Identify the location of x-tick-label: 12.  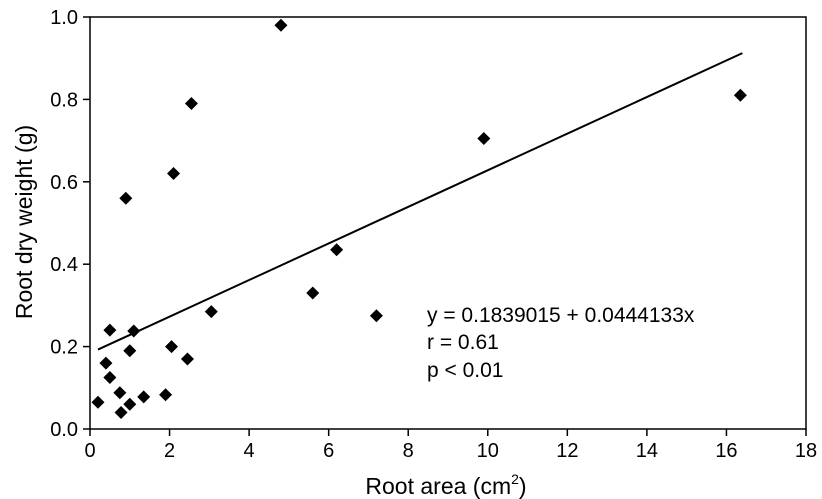
(567, 451).